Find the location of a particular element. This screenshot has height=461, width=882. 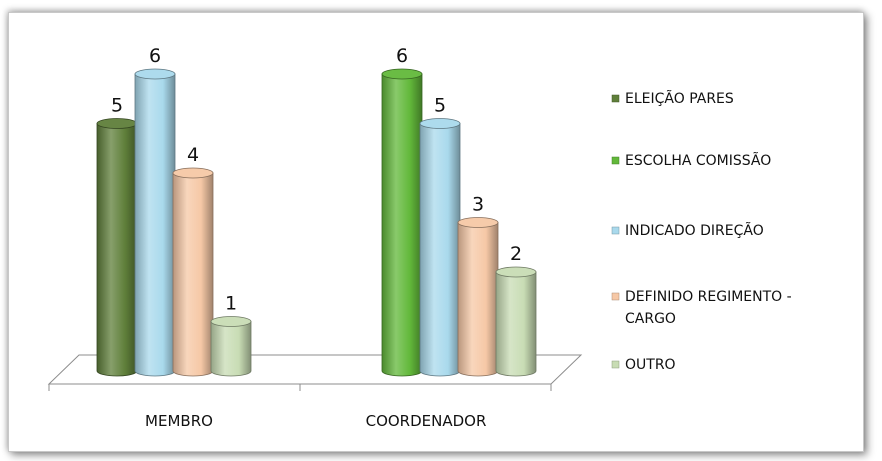

legend-label: INDICADO DIREÇÃO is located at coordinates (694, 230).